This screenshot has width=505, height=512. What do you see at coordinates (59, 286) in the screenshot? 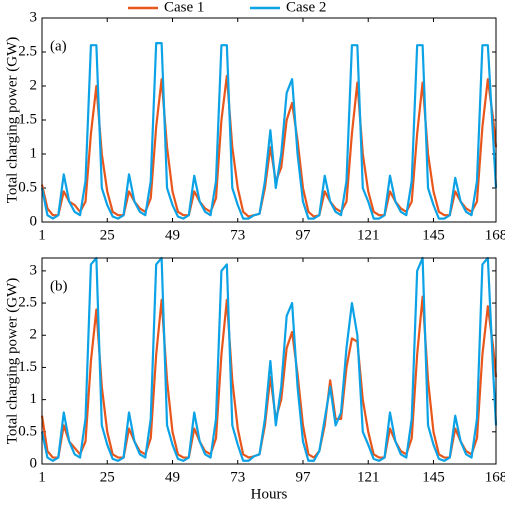
I see `panel-label: (b)` at bounding box center [59, 286].